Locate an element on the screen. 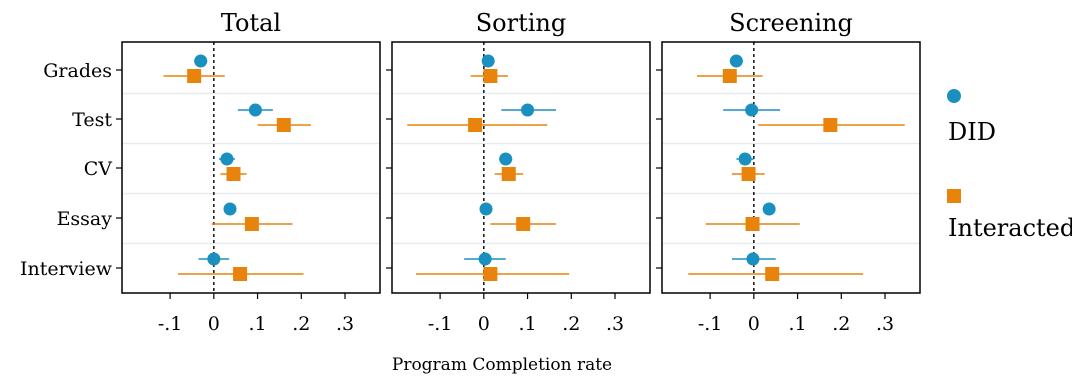 The image size is (1072, 378). y-category-label: CV is located at coordinates (98, 169).